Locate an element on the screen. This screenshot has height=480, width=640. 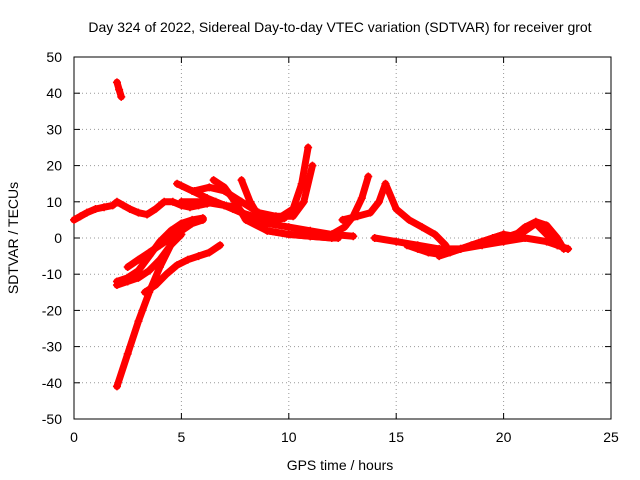
y-tick-label: 40 is located at coordinates (54, 93).